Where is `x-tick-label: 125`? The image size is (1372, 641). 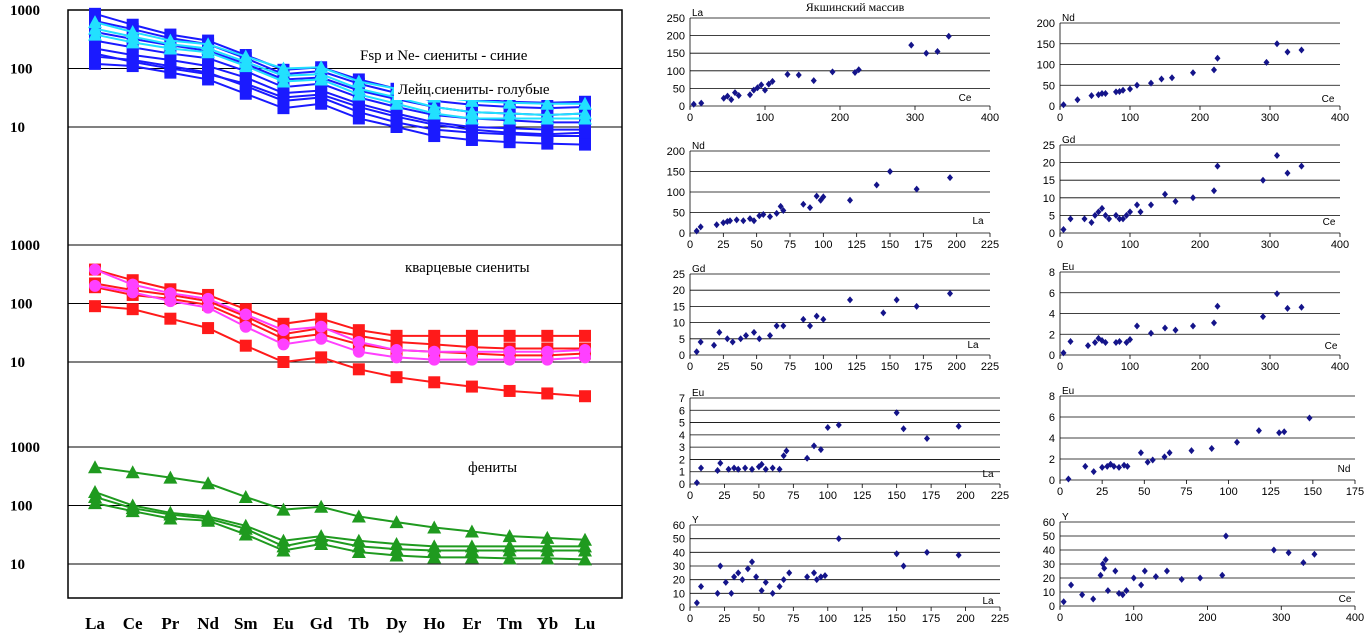 x-tick-label: 125 is located at coordinates (856, 367).